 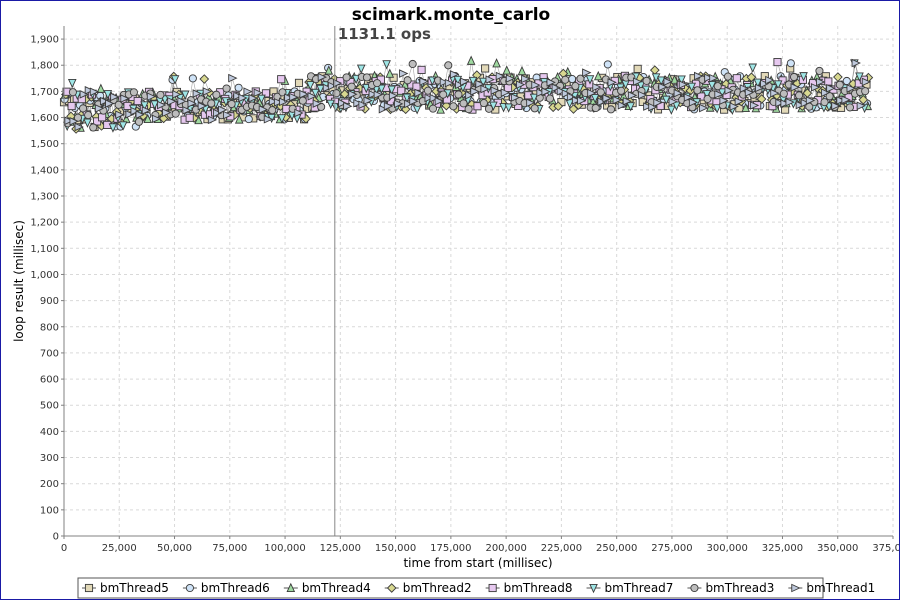 I want to click on x-tick-label: 100,000, so click(x=284, y=548).